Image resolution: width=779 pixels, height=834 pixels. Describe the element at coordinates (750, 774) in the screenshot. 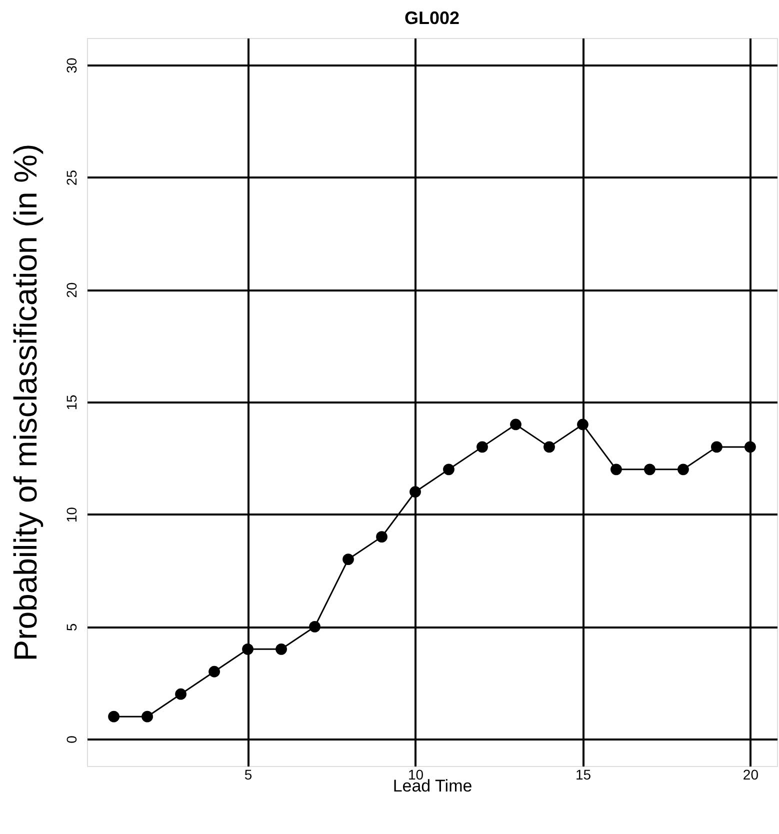

I see `x-tick-label: 20` at that location.